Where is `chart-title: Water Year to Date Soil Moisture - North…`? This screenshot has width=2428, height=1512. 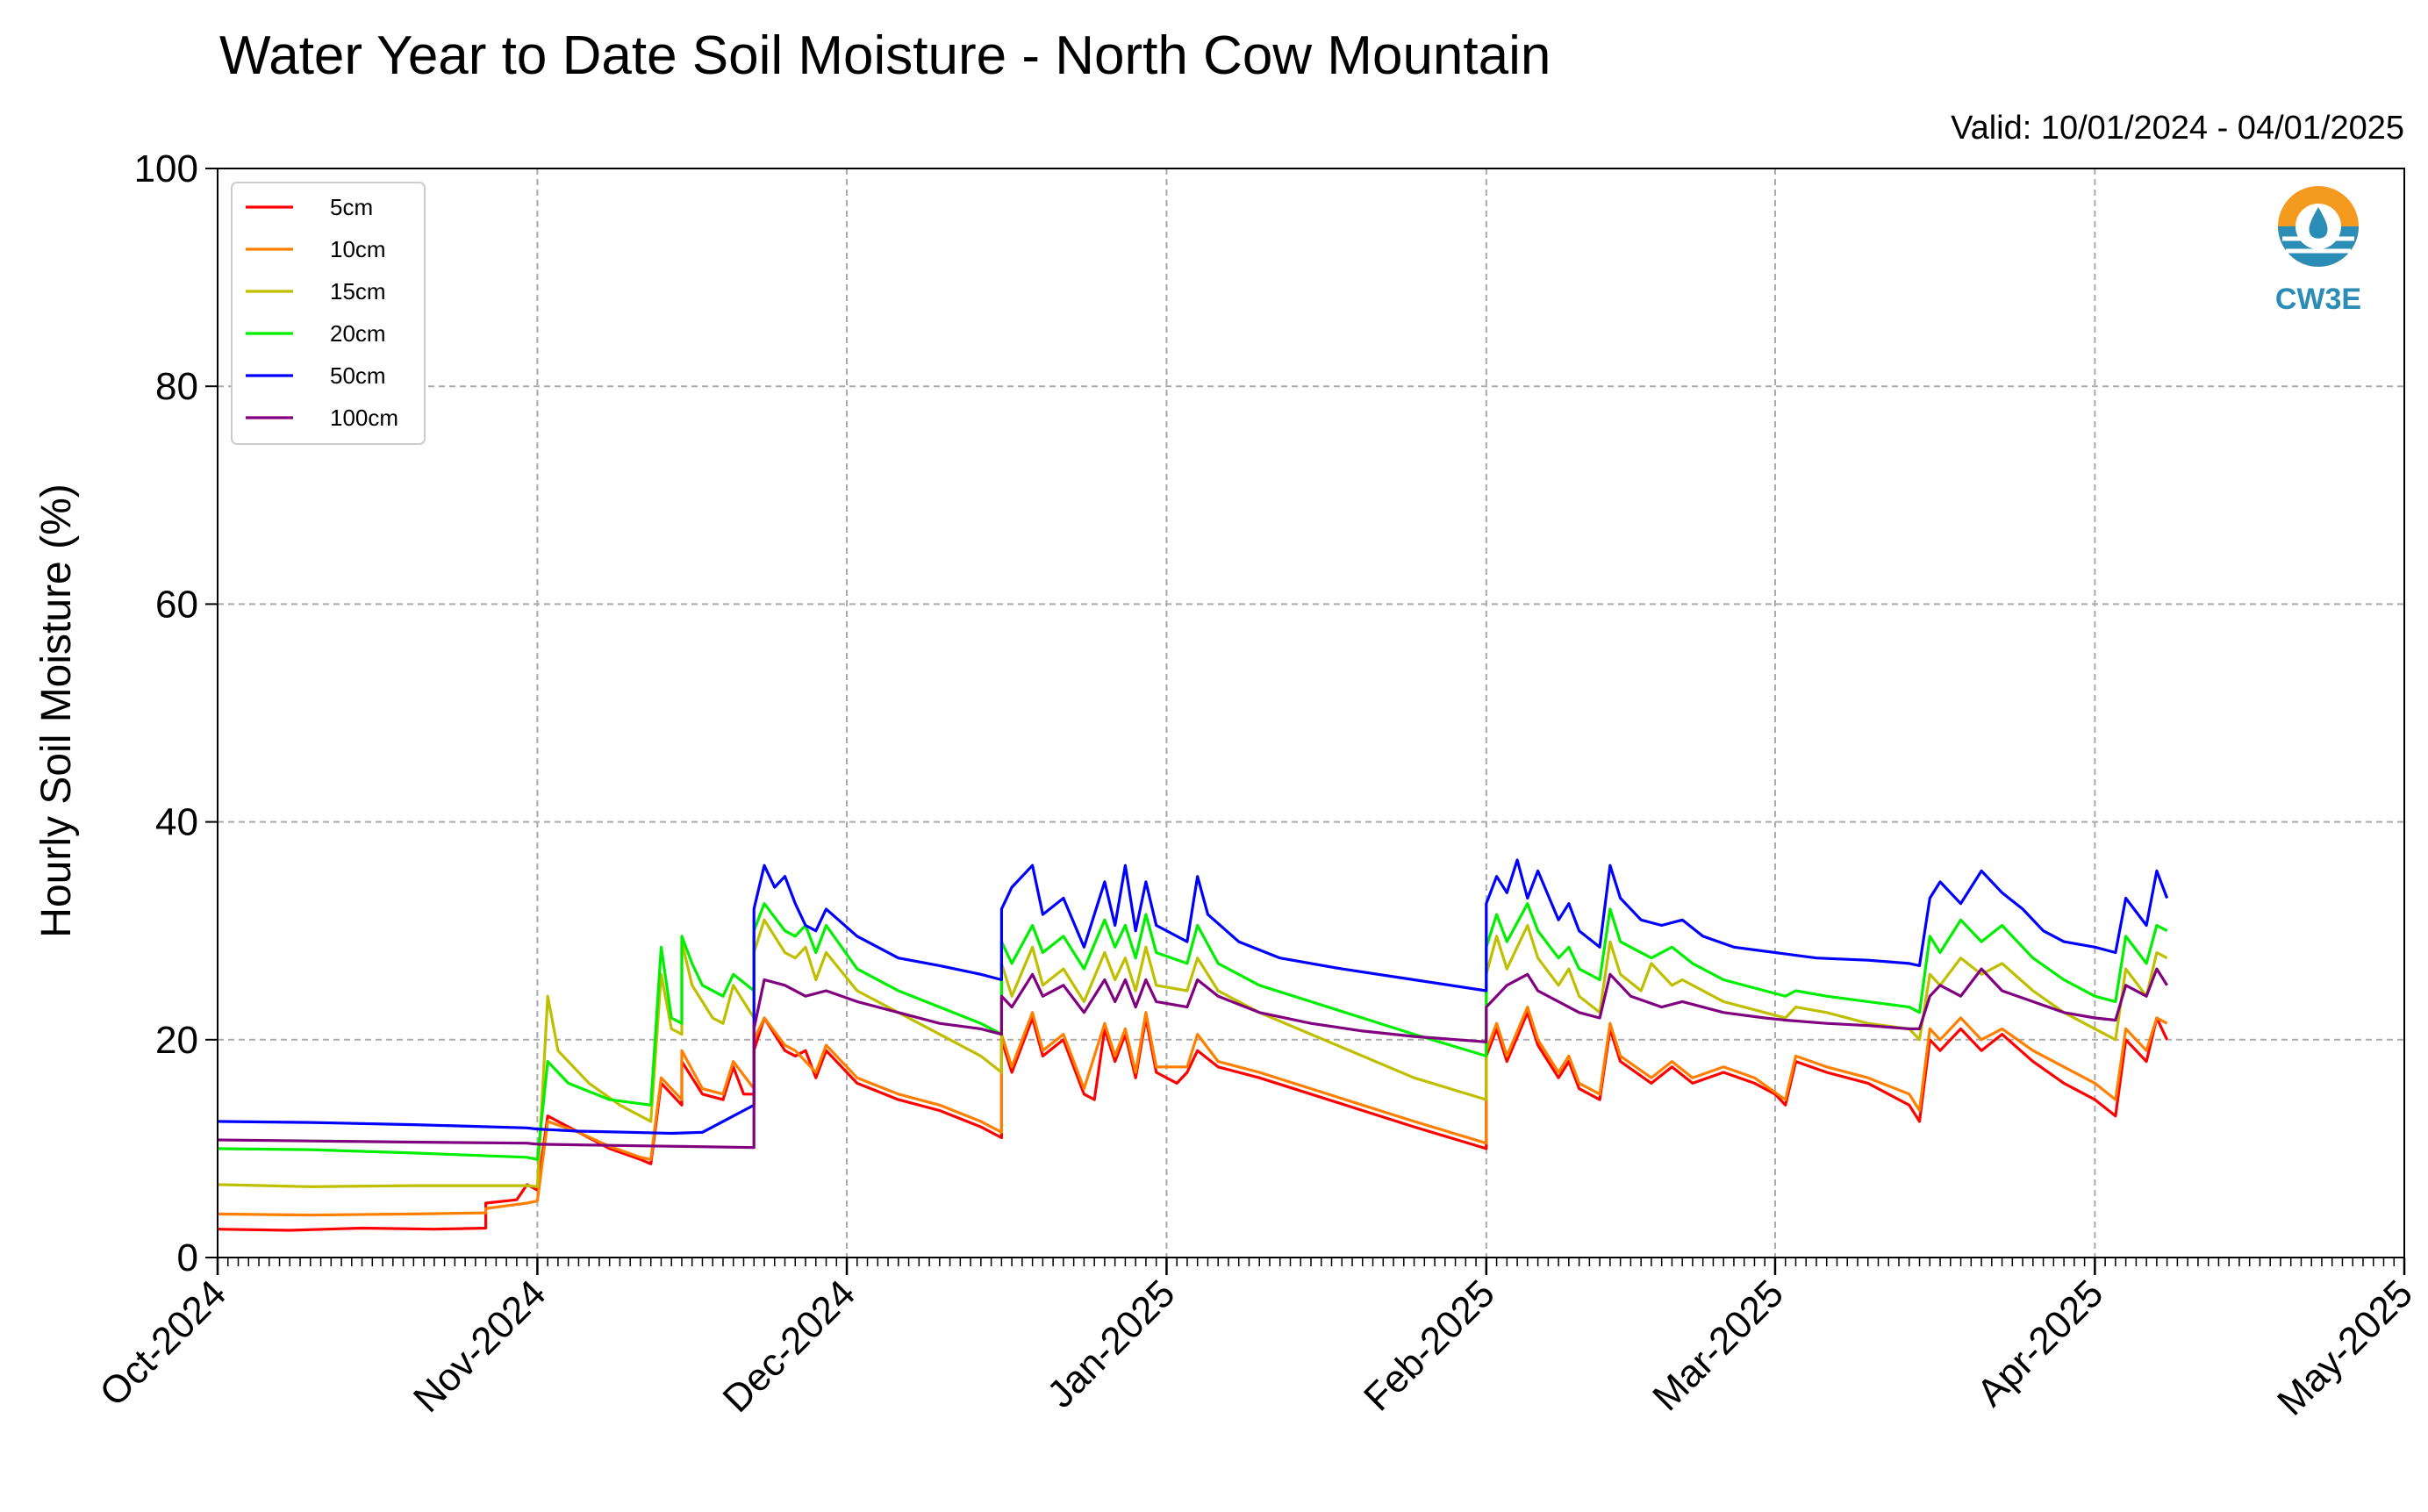 chart-title: Water Year to Date Soil Moisture - North… is located at coordinates (885, 56).